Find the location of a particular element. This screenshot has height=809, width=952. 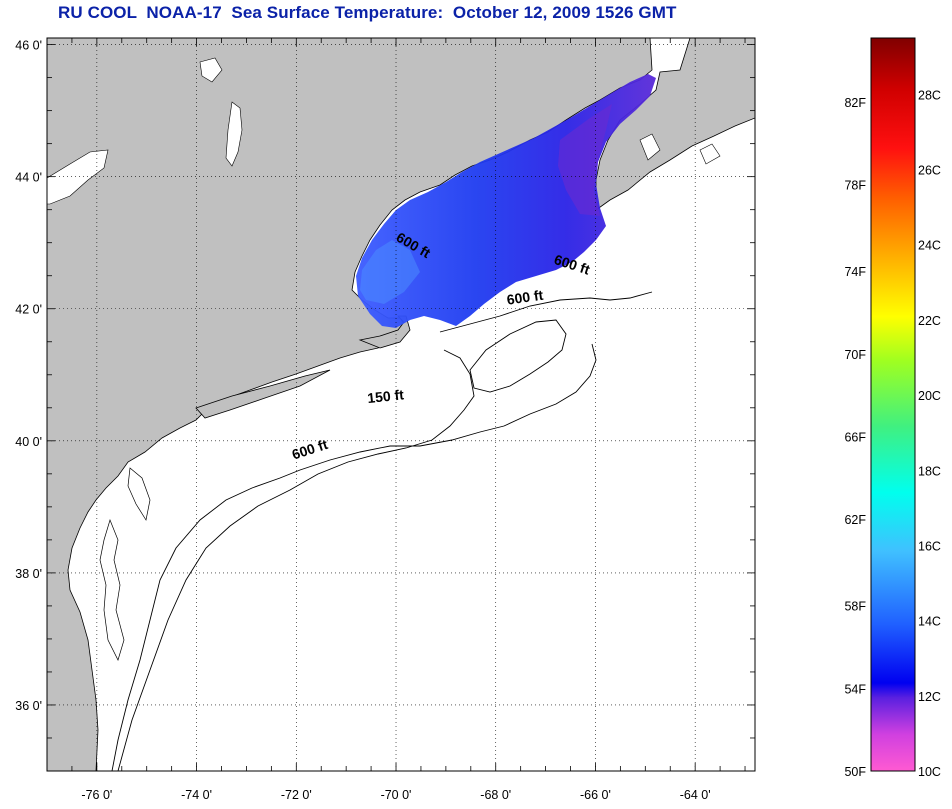

lat-tick-label: 38 0' is located at coordinates (28, 574).